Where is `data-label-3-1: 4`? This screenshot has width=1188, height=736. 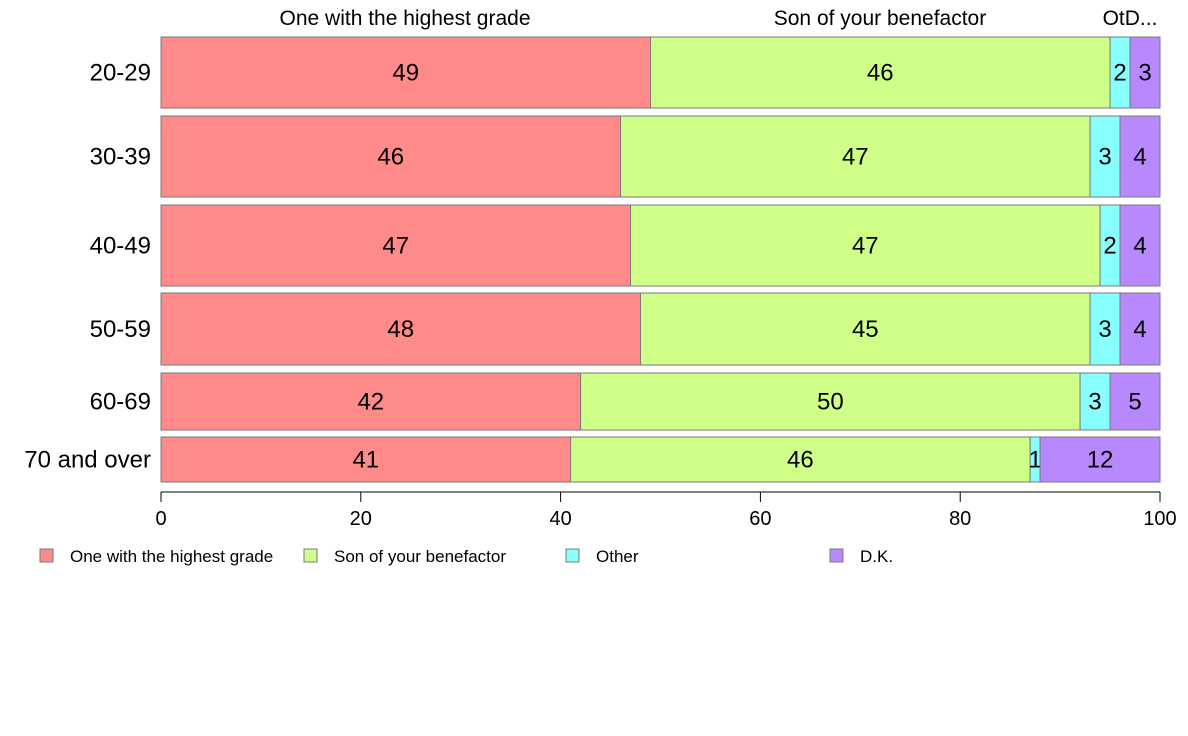
data-label-3-1: 4 is located at coordinates (1139, 157).